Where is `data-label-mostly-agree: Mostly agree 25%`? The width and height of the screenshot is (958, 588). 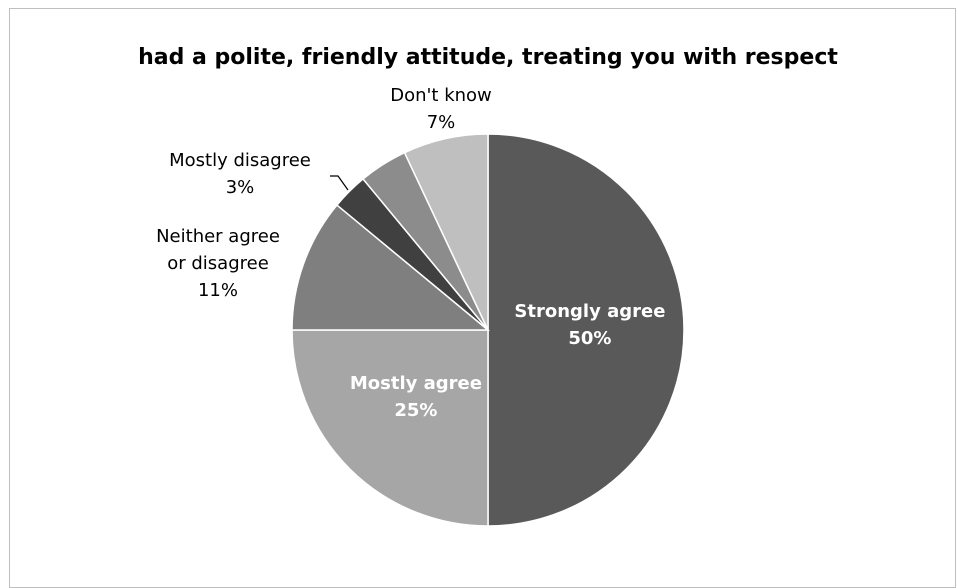
data-label-mostly-agree: Mostly agree 25% is located at coordinates (416, 397).